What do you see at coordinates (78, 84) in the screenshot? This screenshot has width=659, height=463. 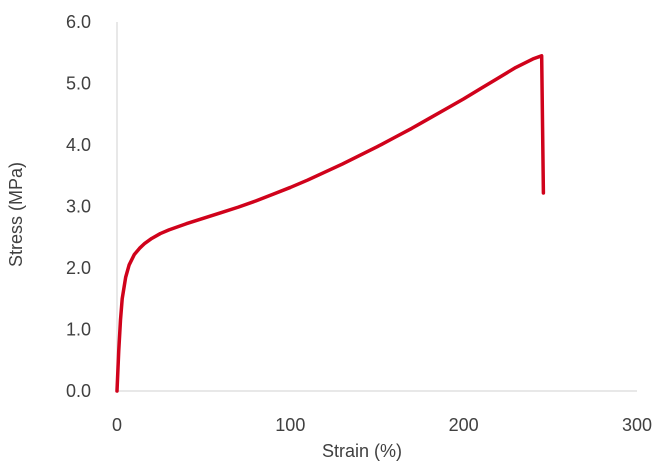 I see `y-tick-label: 5.0` at bounding box center [78, 84].